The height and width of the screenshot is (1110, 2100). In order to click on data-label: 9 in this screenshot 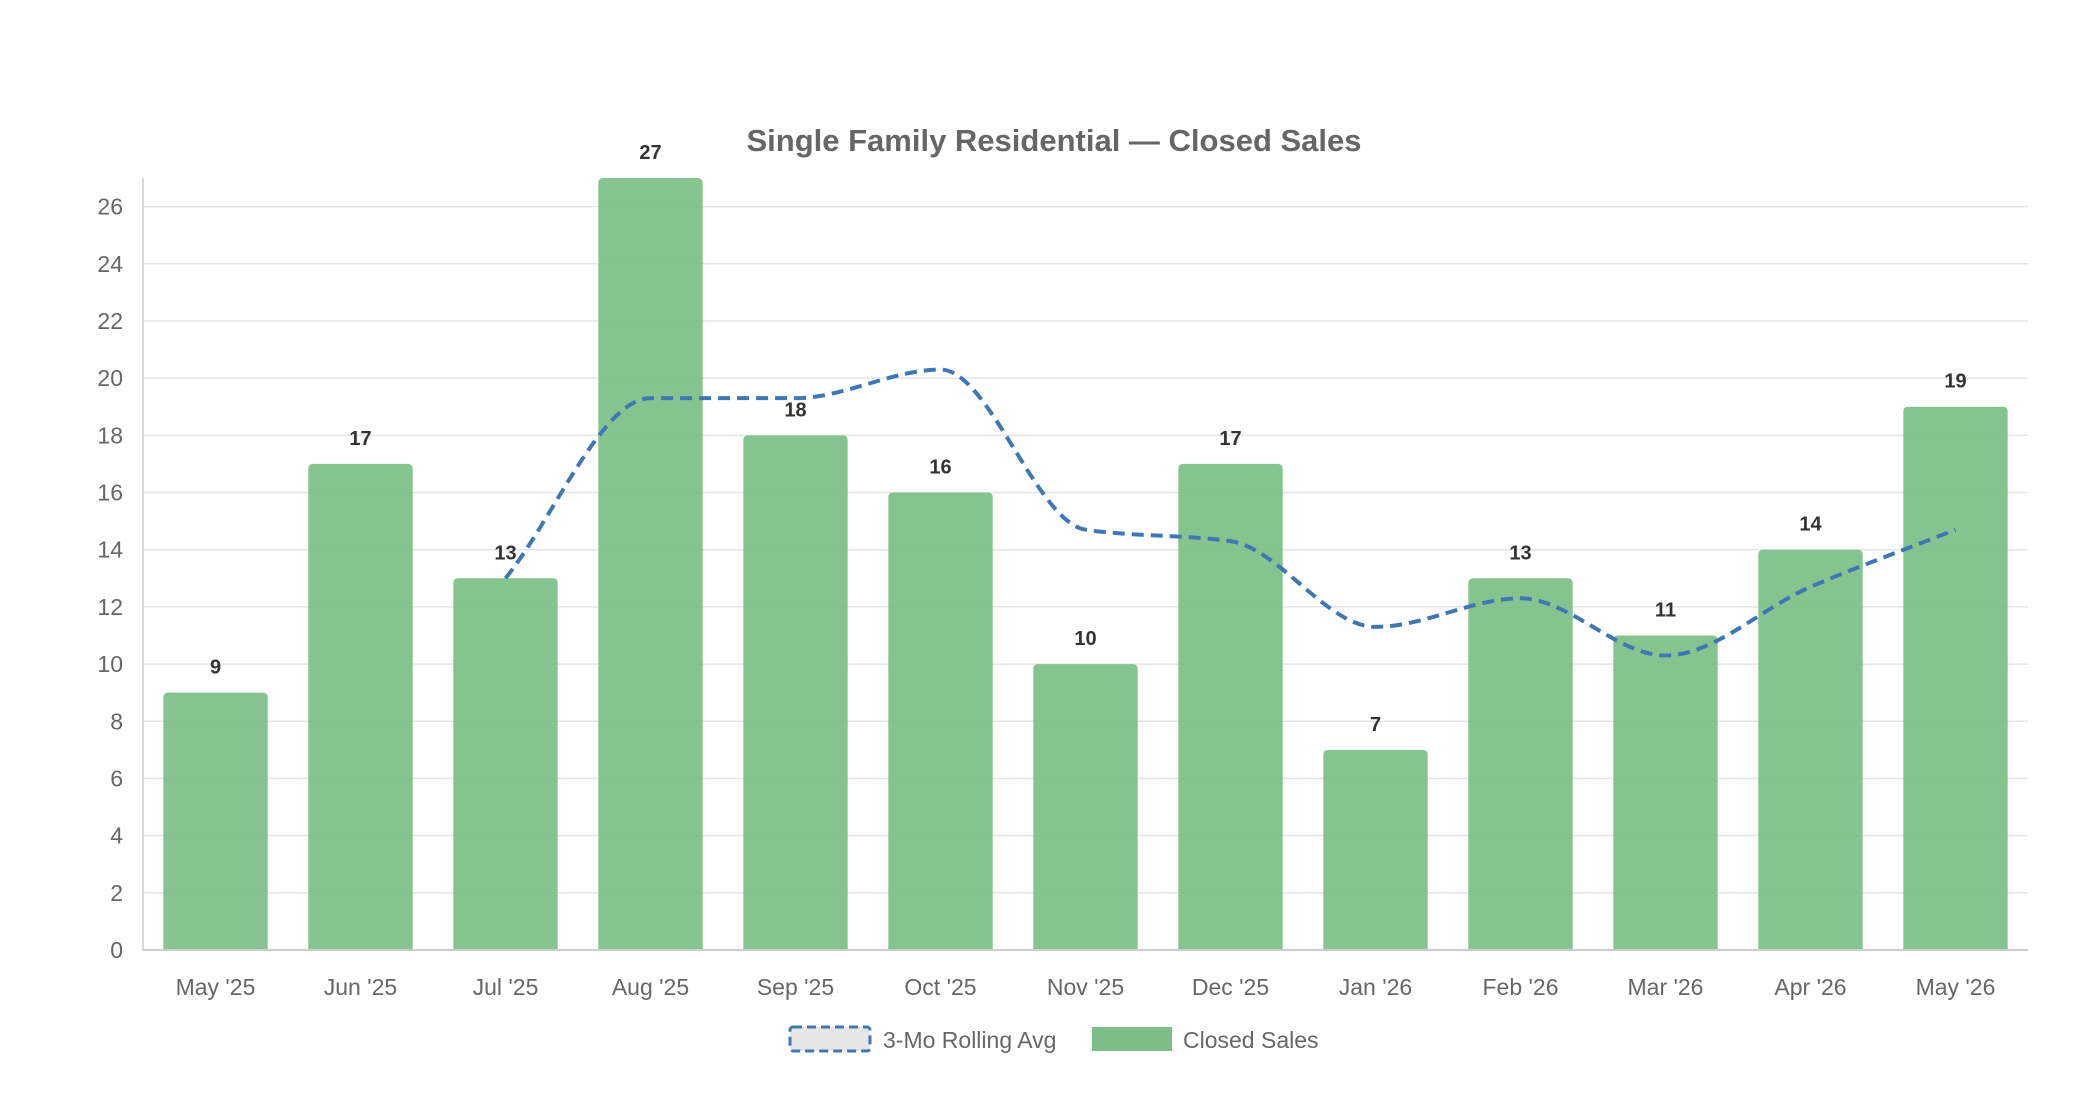, I will do `click(215, 668)`.